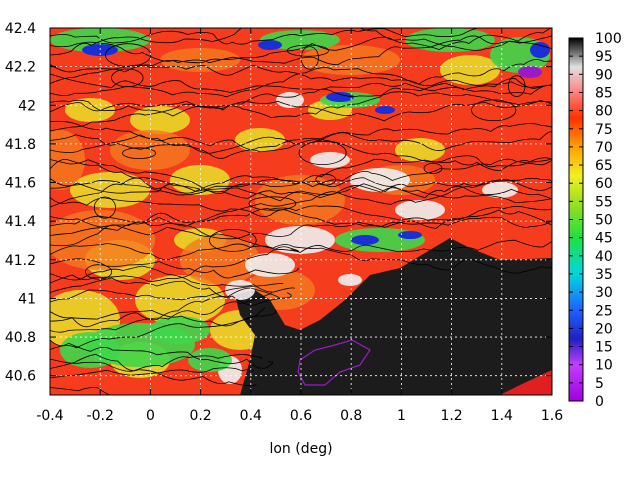  What do you see at coordinates (604, 112) in the screenshot?
I see `colorbar-tick-label: 80` at bounding box center [604, 112].